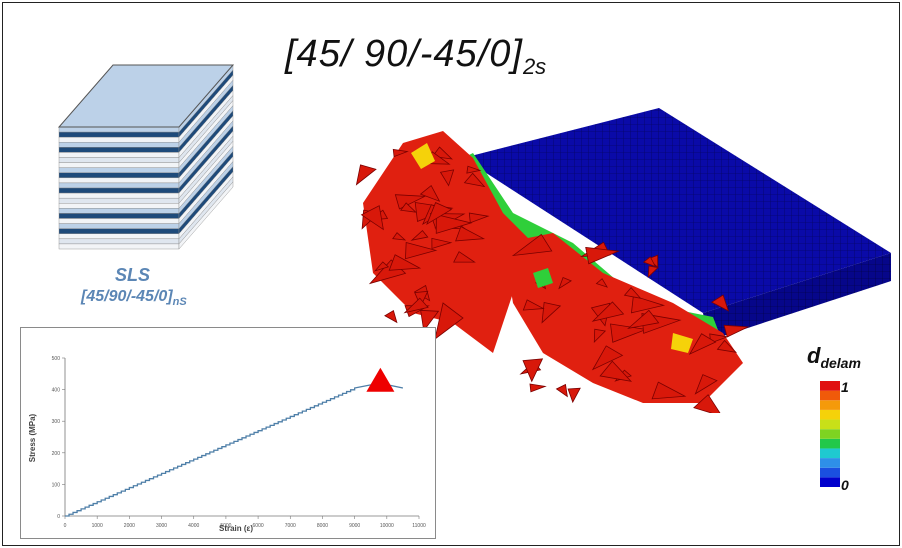 The image size is (902, 548). What do you see at coordinates (236, 528) in the screenshot?
I see `x-axis-label: Strain (ε)` at bounding box center [236, 528].